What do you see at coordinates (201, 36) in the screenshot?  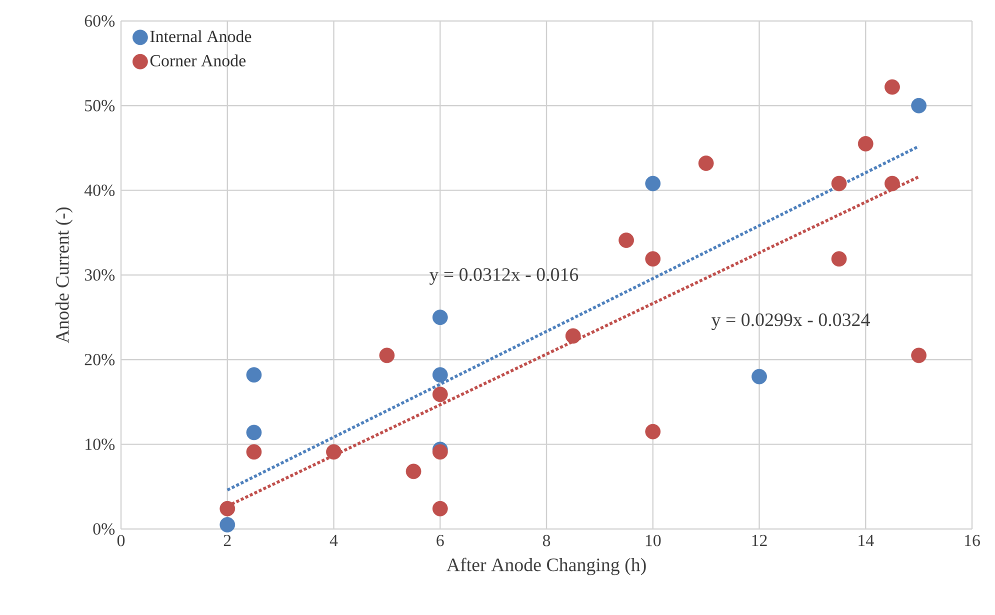 I see `legend-label: Internal Anode` at bounding box center [201, 36].